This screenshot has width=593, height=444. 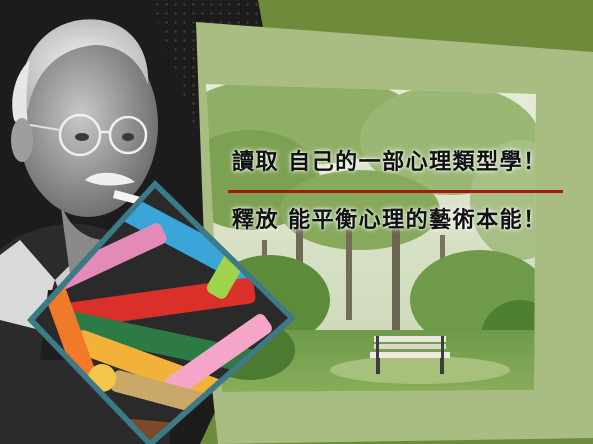 What do you see at coordinates (389, 220) in the screenshot?
I see `headline-line-2: 釋放 能平衡心理的藝術本能！` at bounding box center [389, 220].